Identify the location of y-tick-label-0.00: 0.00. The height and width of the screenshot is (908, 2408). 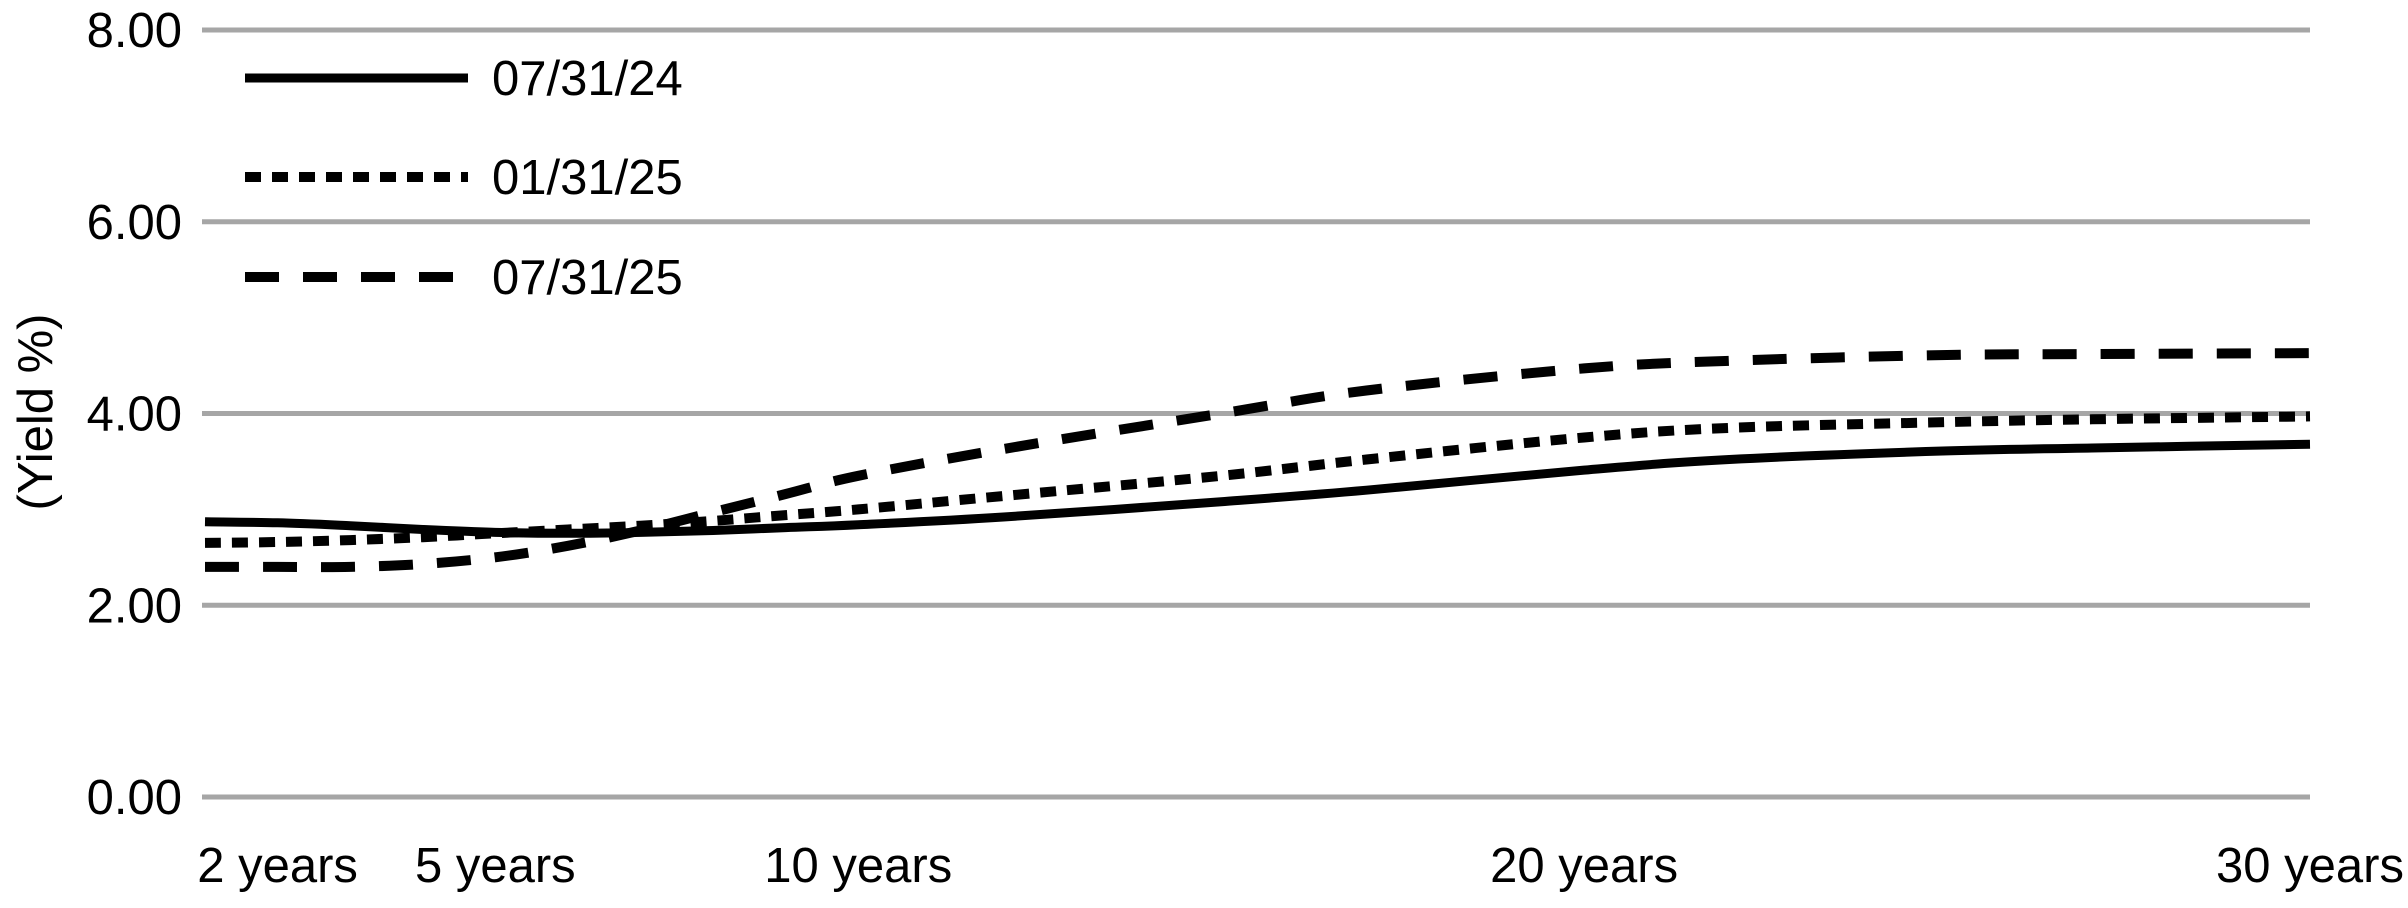
(134, 798).